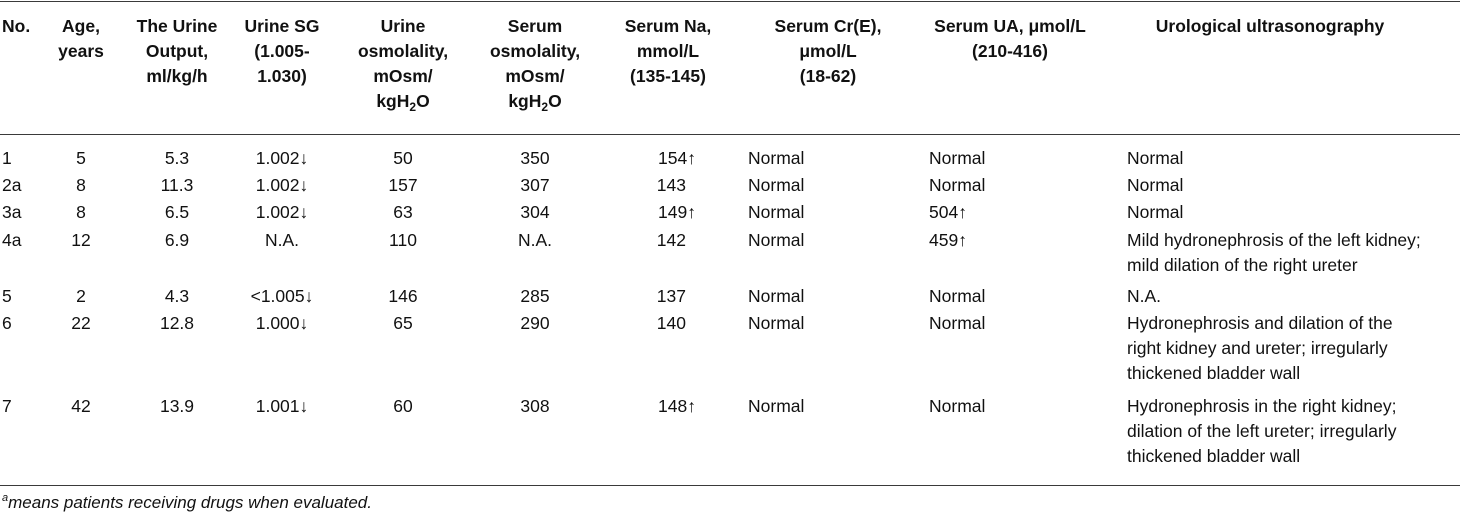 Image resolution: width=1460 pixels, height=515 pixels. I want to click on cell-urine-sg: 1.000↓, so click(282, 323).